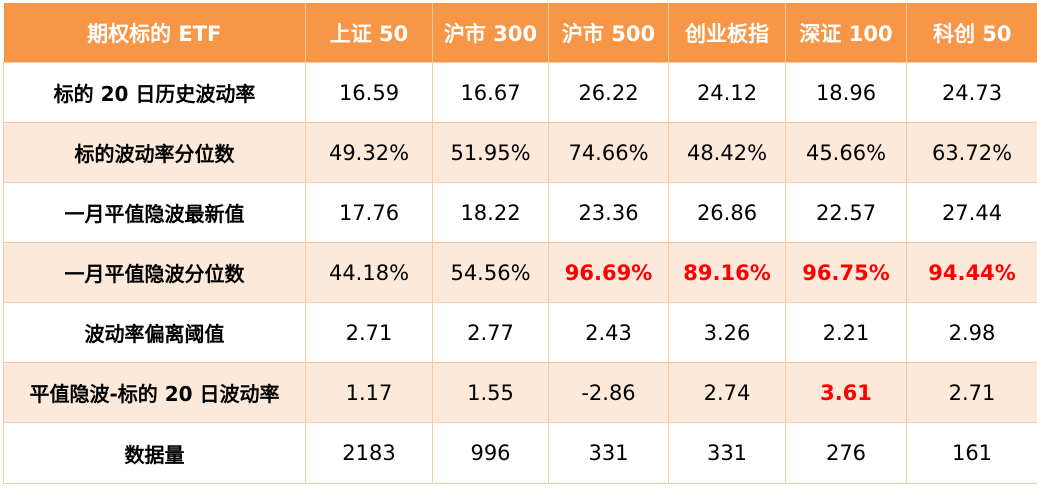  Describe the element at coordinates (155, 333) in the screenshot. I see `row-label: 波动率偏离阈值` at that location.